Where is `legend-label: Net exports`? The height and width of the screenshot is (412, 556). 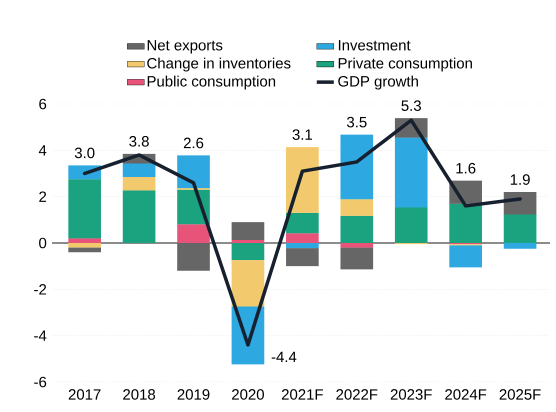
legend-label: Net exports is located at coordinates (185, 47).